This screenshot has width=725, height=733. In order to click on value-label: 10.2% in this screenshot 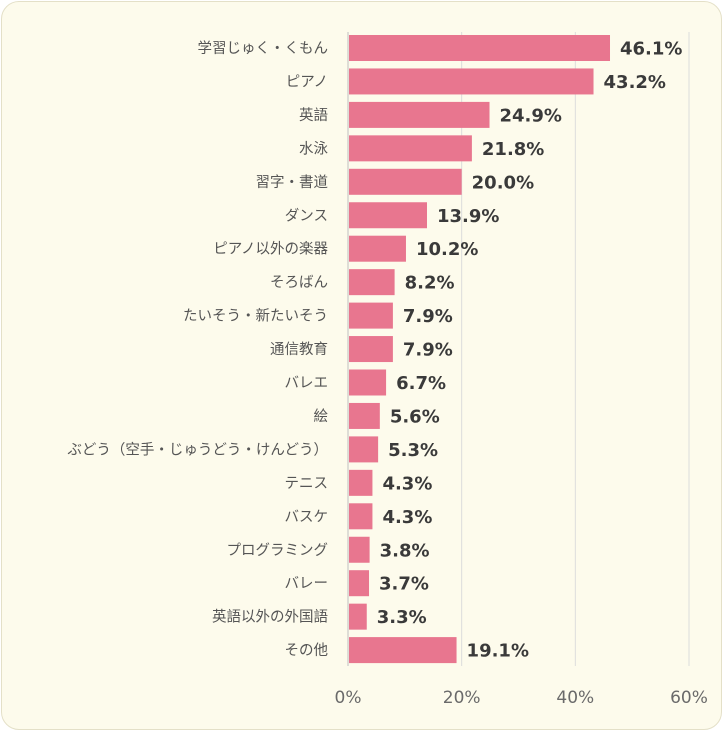, I will do `click(447, 249)`.